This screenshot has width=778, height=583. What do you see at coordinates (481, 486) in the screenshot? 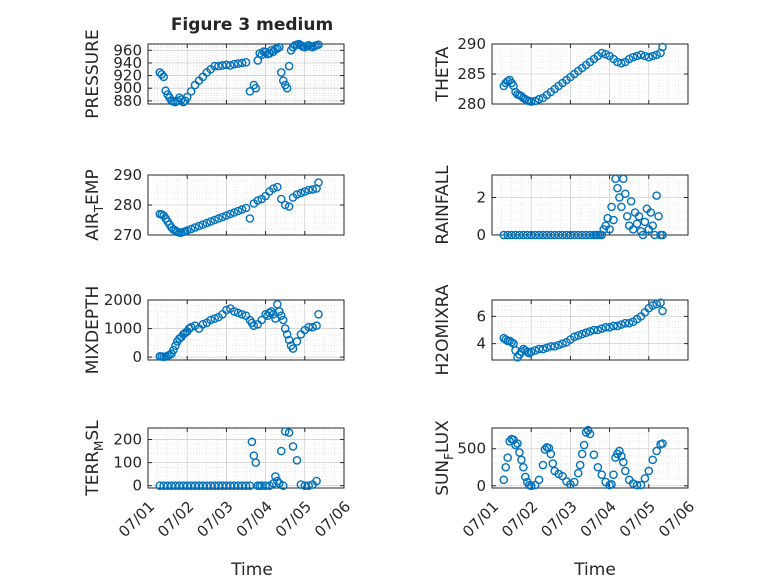
I see `y-tick-label: 0` at bounding box center [481, 486].